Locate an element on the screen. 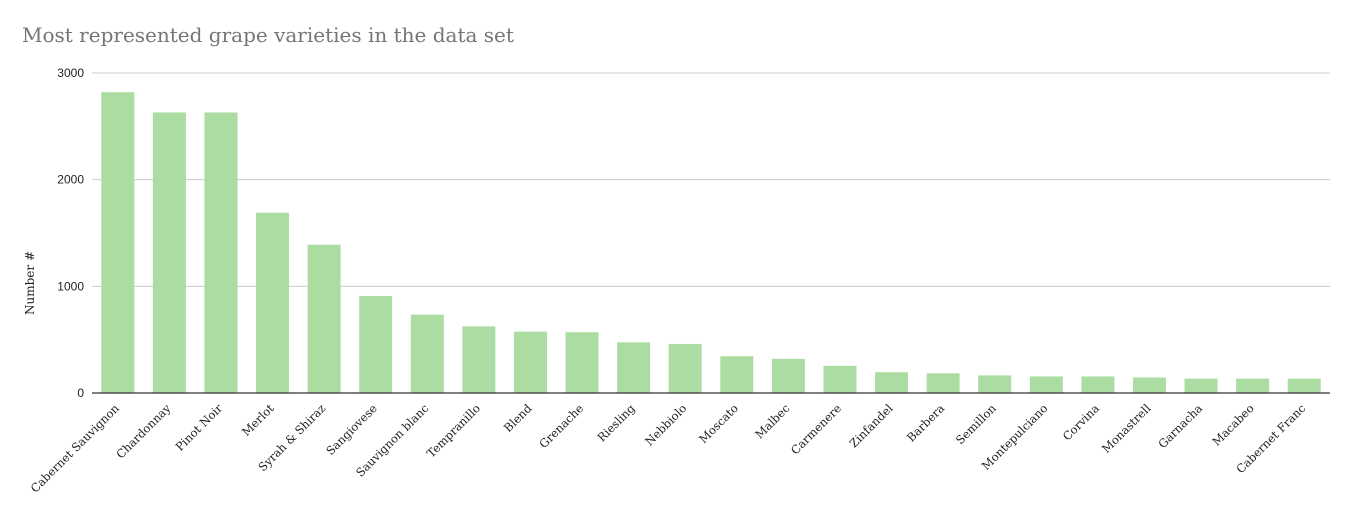 Image resolution: width=1350 pixels, height=509 pixels. x-tick-label: Macabeo is located at coordinates (1232, 424).